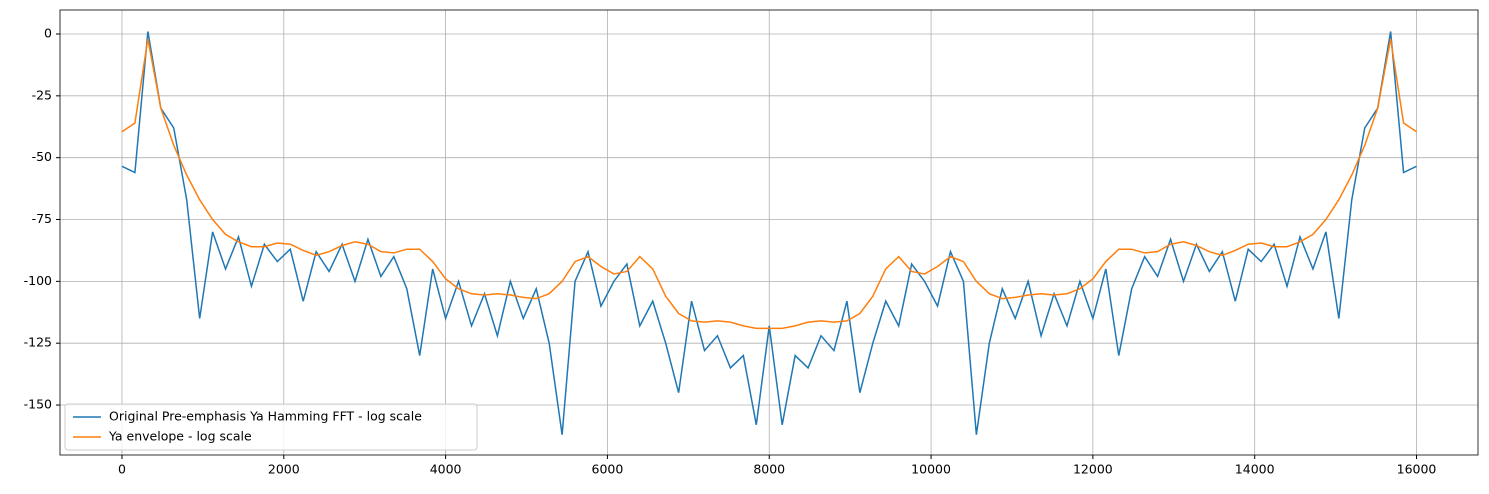 This screenshot has width=1489, height=494. I want to click on legend-box, so click(271, 427).